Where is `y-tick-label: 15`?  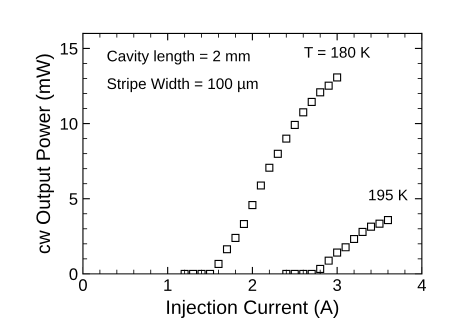
y-tick-label: 15 is located at coordinates (69, 49).